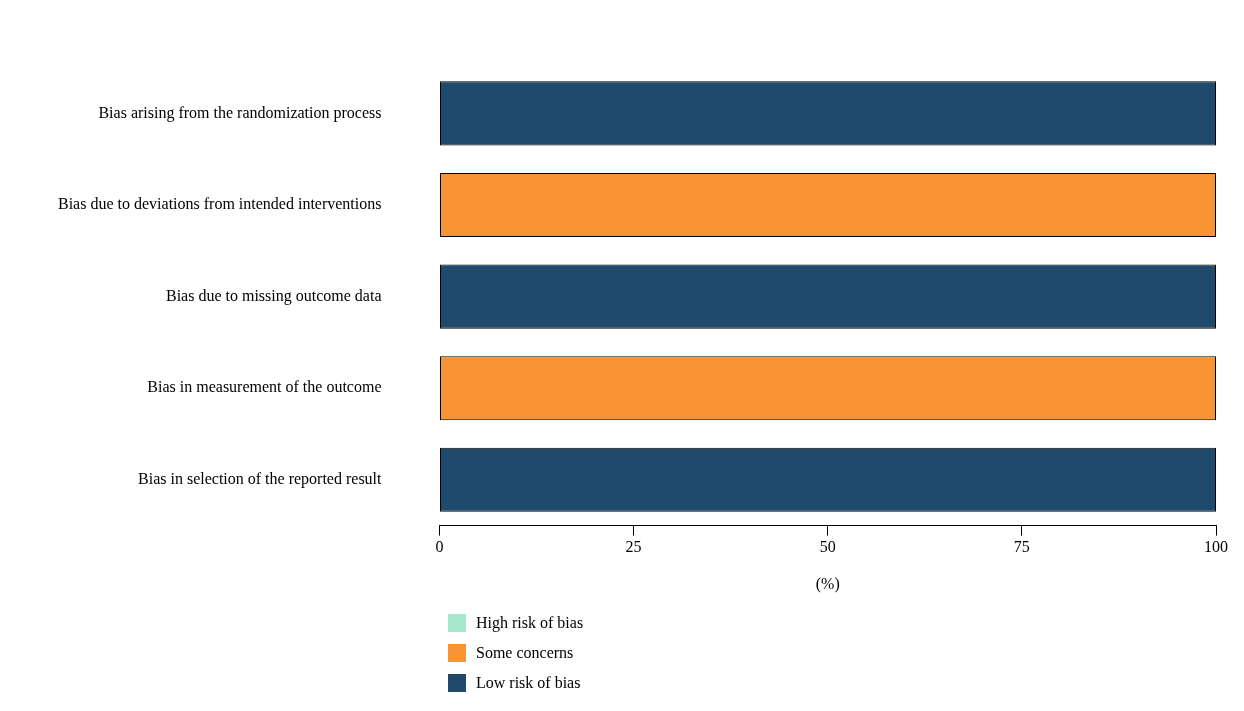 The height and width of the screenshot is (711, 1244). I want to click on y-tick-label: Bias due to deviations from intended interventions, so click(219, 204).